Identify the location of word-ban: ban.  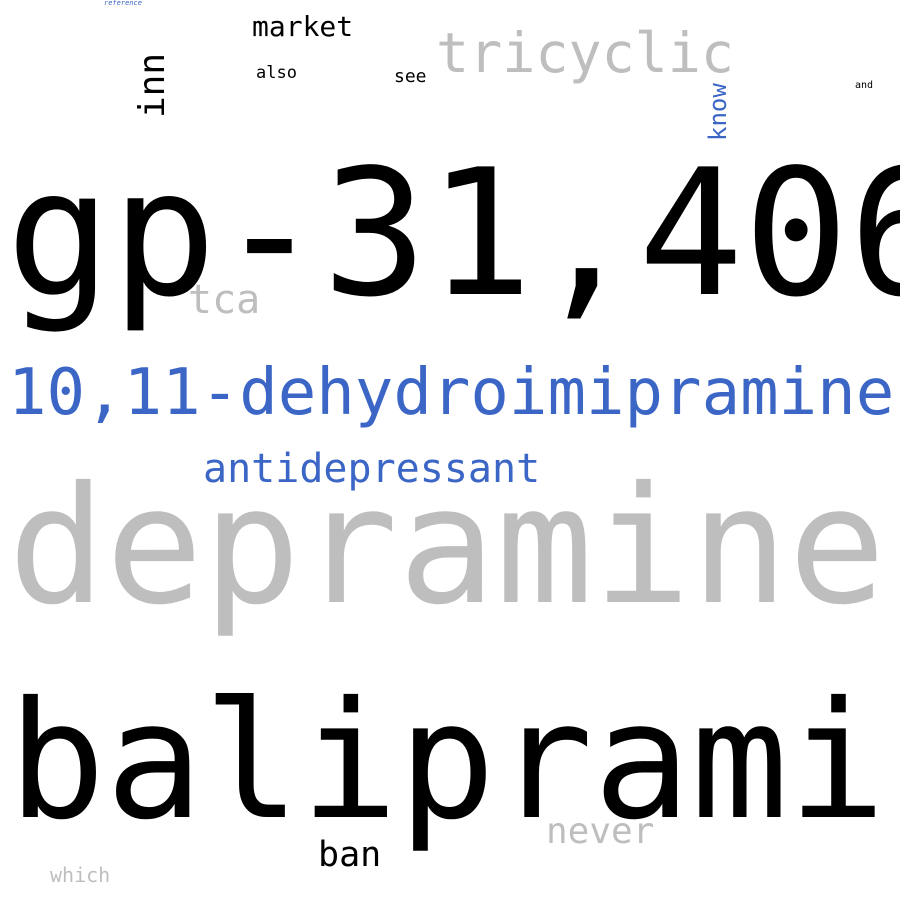
(350, 855).